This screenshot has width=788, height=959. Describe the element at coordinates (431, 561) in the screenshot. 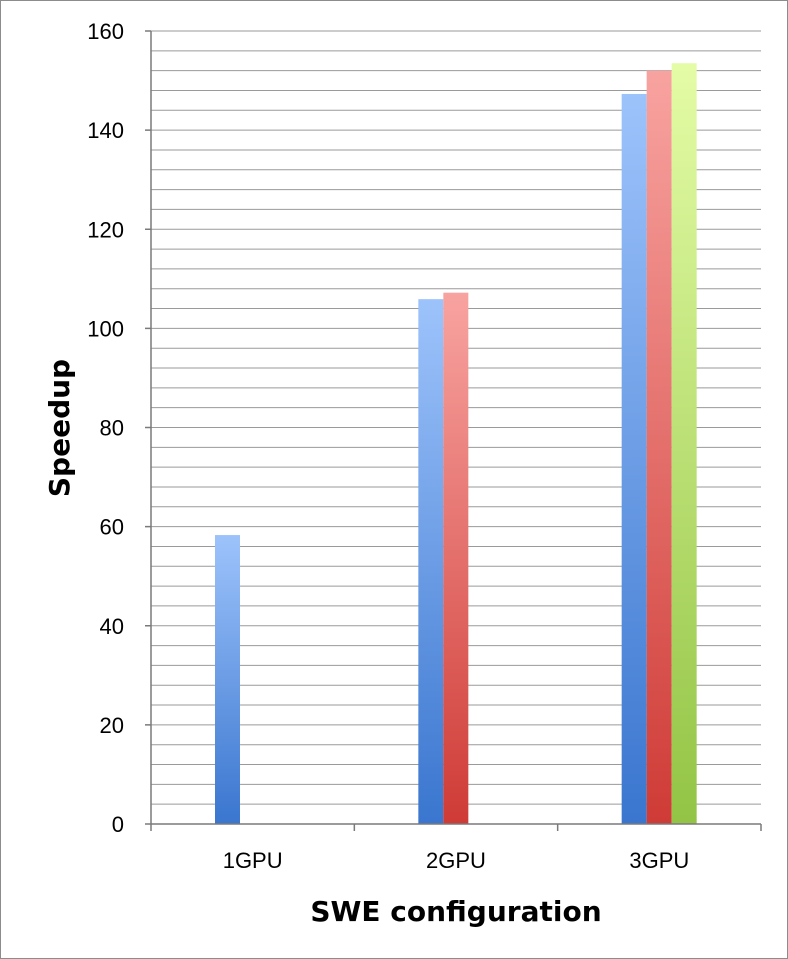

I see `bar-2gpu-series1` at that location.